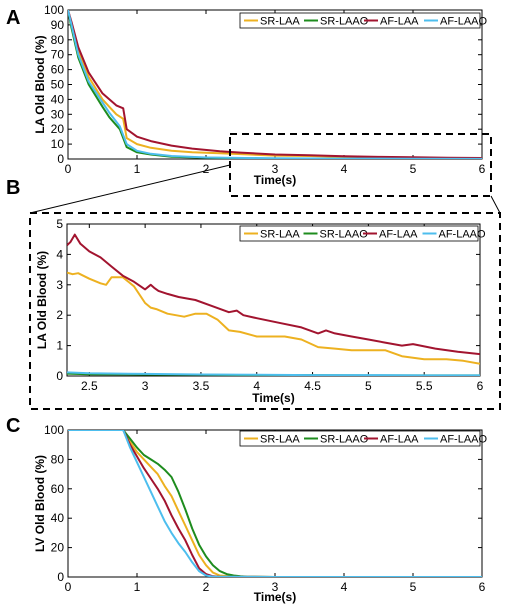 The width and height of the screenshot is (505, 607). I want to click on x-tick-label: 5.5, so click(424, 386).